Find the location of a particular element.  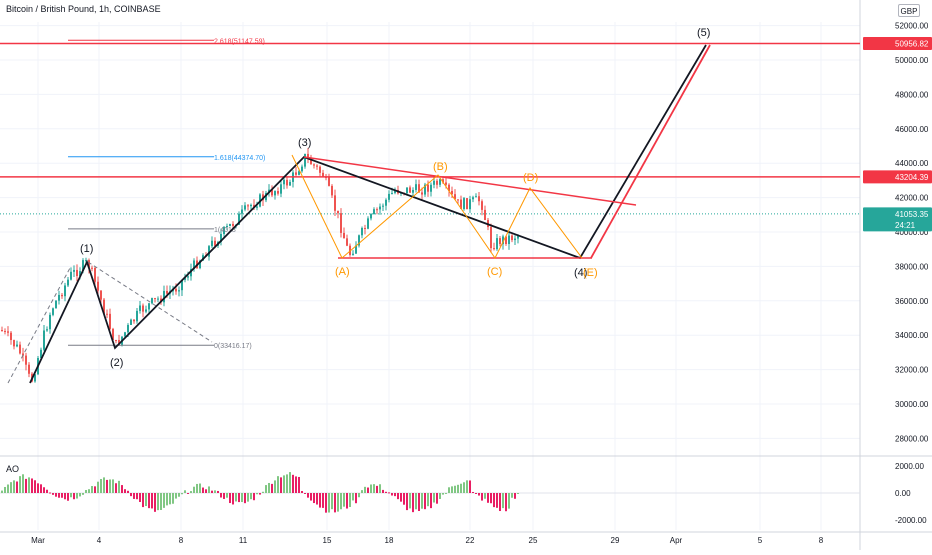

time-tick-label: 15 is located at coordinates (327, 540).